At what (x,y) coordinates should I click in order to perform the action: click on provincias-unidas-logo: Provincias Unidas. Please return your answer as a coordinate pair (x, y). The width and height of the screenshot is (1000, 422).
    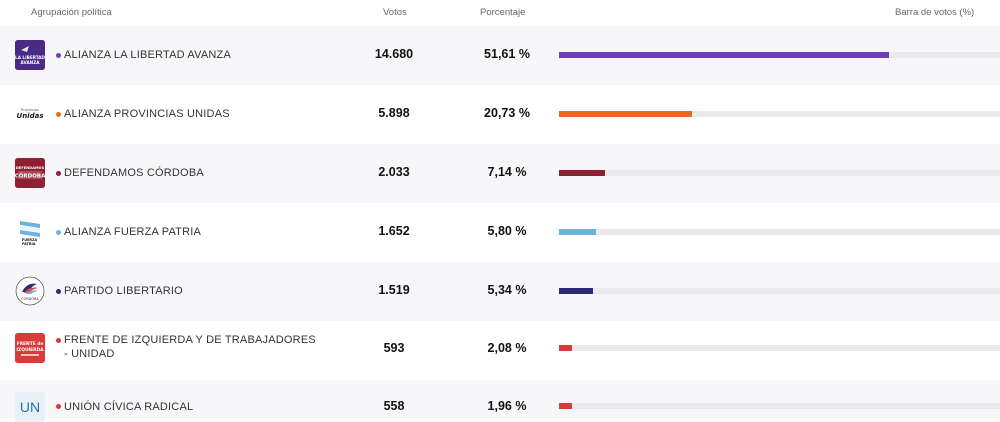
    Looking at the image, I should click on (30, 114).